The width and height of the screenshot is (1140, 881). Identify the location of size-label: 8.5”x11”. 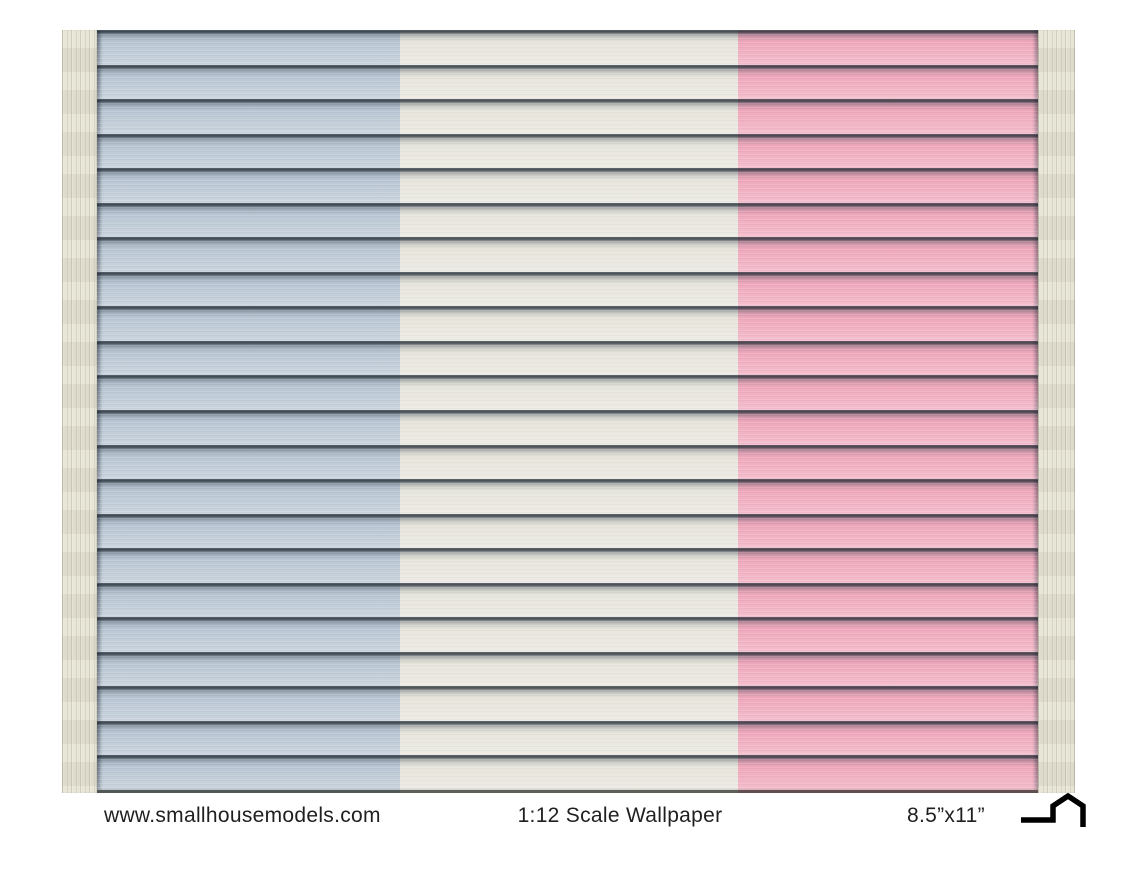
(946, 815).